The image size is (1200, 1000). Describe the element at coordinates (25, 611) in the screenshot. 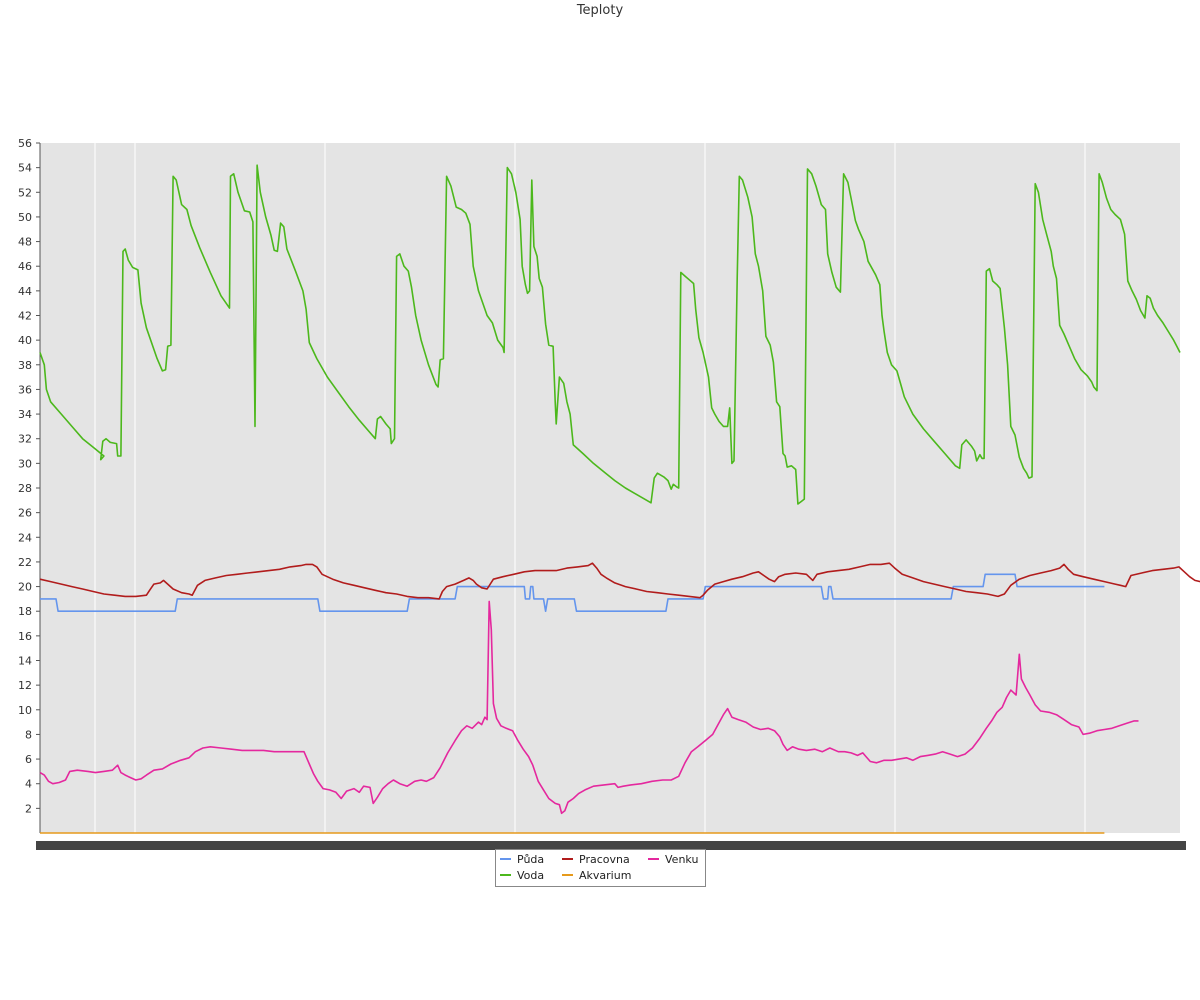

I see `y-tick-label: 18` at that location.